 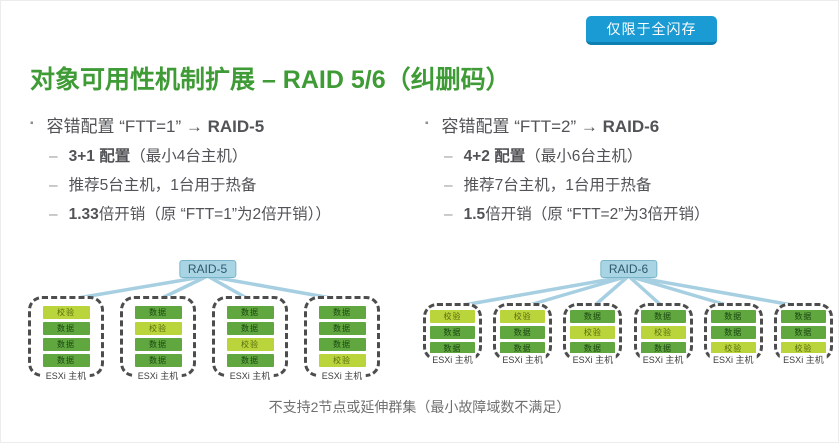 I want to click on raid5-item-overhead: – 1.33倍开销（原 “FTT=1”为2倍开销））, so click(x=235, y=215).